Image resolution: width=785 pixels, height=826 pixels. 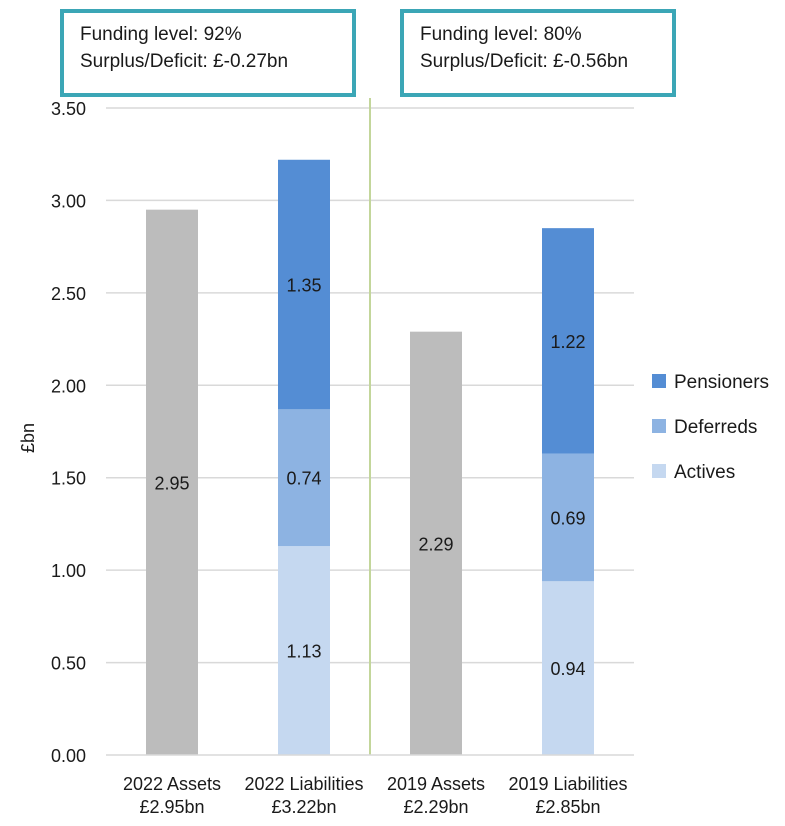 What do you see at coordinates (436, 784) in the screenshot?
I see `x-tick-label: 2019 Assets` at bounding box center [436, 784].